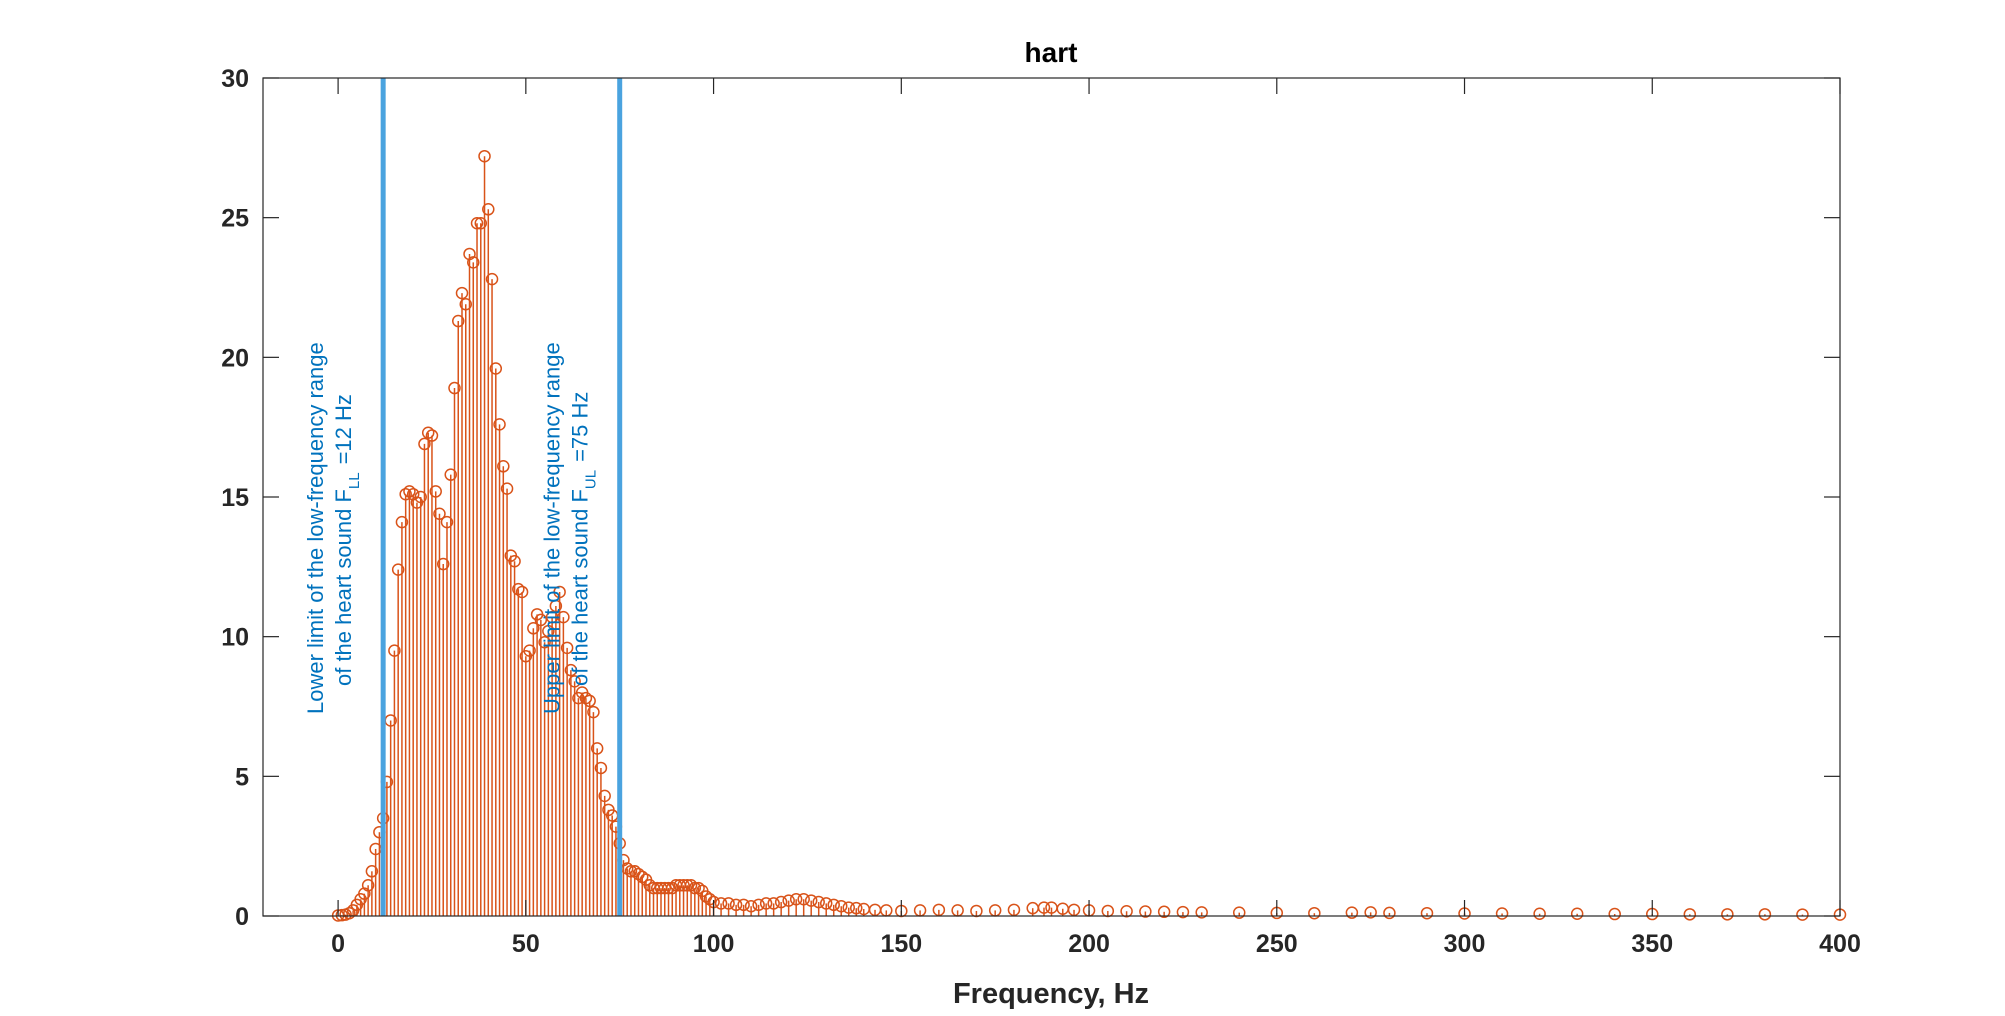 The height and width of the screenshot is (1016, 2005). Describe the element at coordinates (315, 528) in the screenshot. I see `annotation-line-1: Lower limit of the low-frequency range` at that location.